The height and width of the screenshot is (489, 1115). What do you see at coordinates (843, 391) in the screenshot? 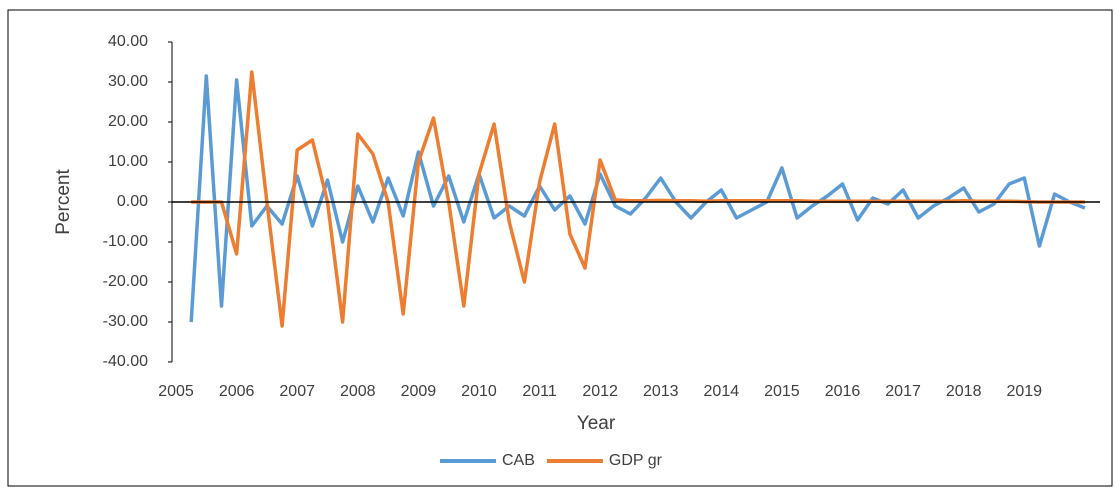
I see `x-tick-label: 2016` at bounding box center [843, 391].